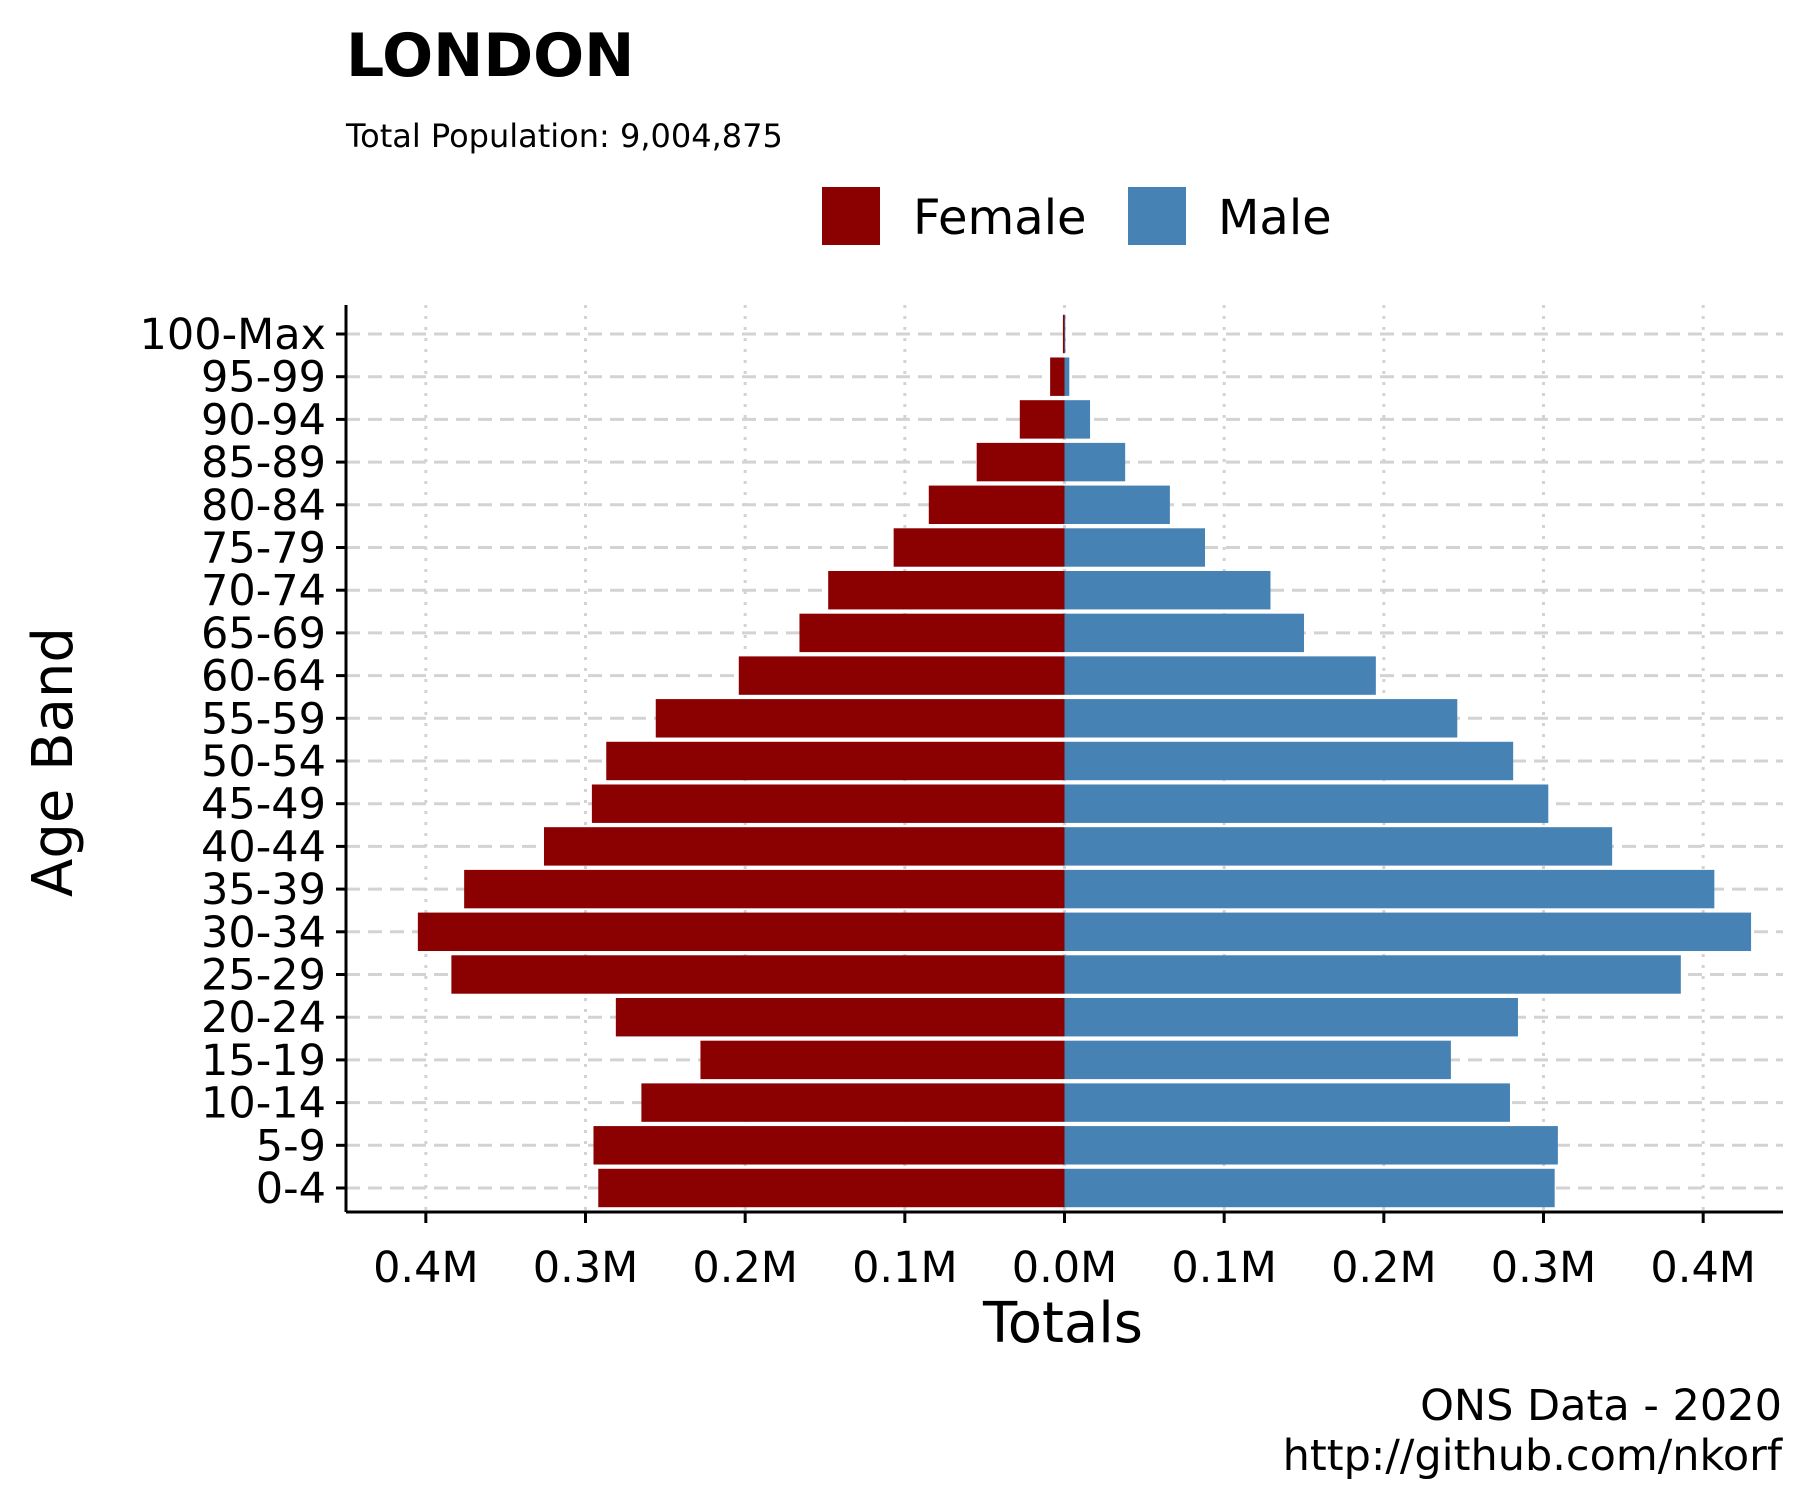  Describe the element at coordinates (490, 56) in the screenshot. I see `chart-title: LONDON` at that location.